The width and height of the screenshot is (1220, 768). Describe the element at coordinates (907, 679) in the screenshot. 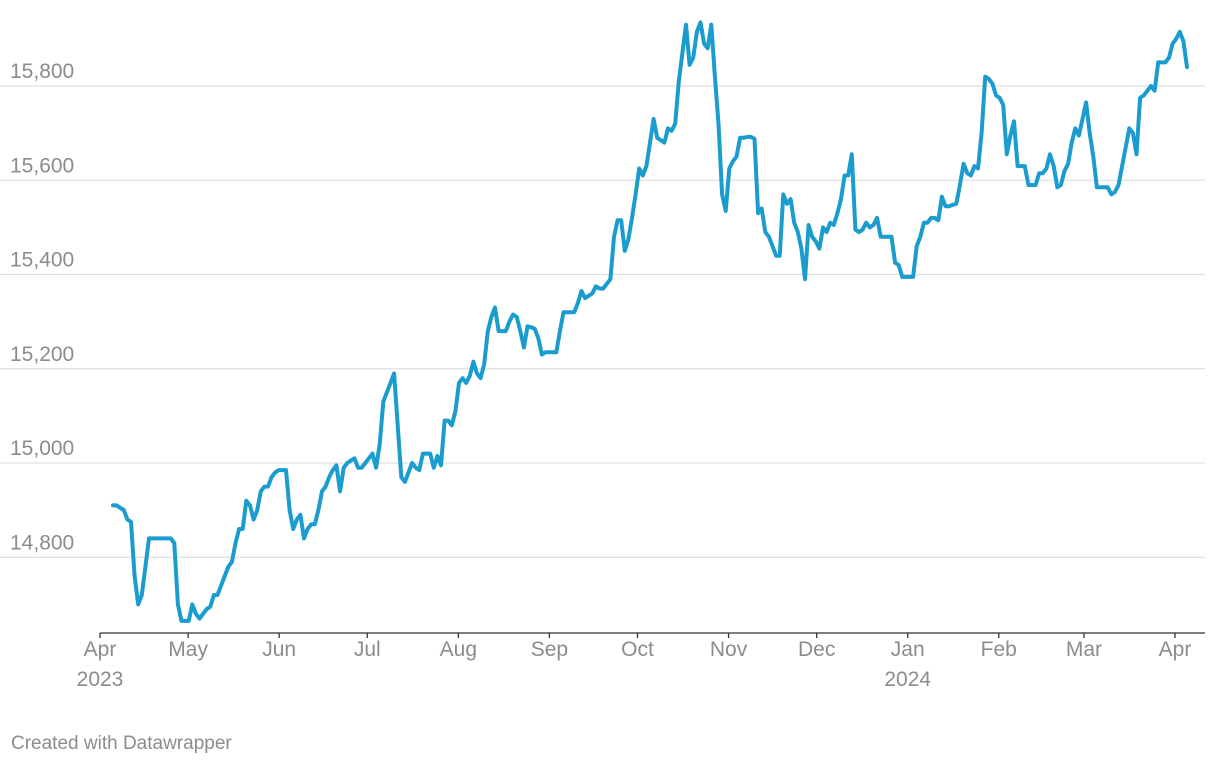

I see `x-tick-year-label: 2024` at that location.